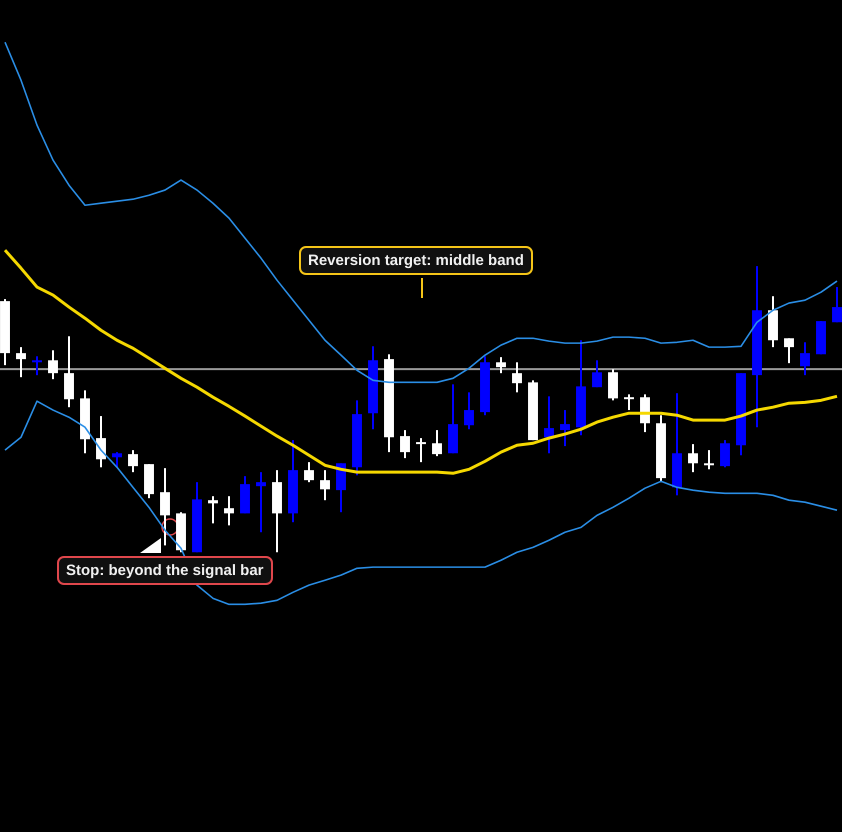  What do you see at coordinates (416, 260) in the screenshot?
I see `annotation: Reversion target: middle band` at bounding box center [416, 260].